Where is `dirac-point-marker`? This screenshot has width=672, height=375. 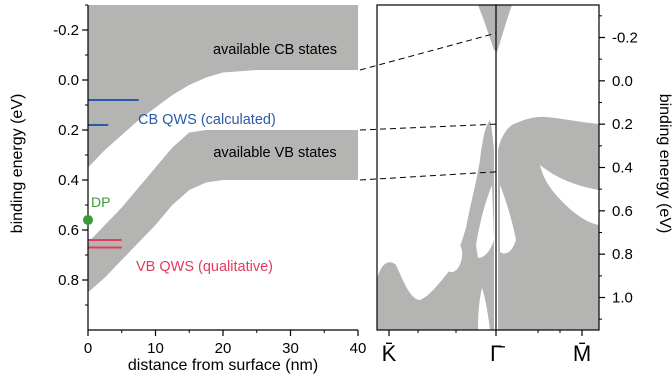
dirac-point-marker is located at coordinates (88, 220).